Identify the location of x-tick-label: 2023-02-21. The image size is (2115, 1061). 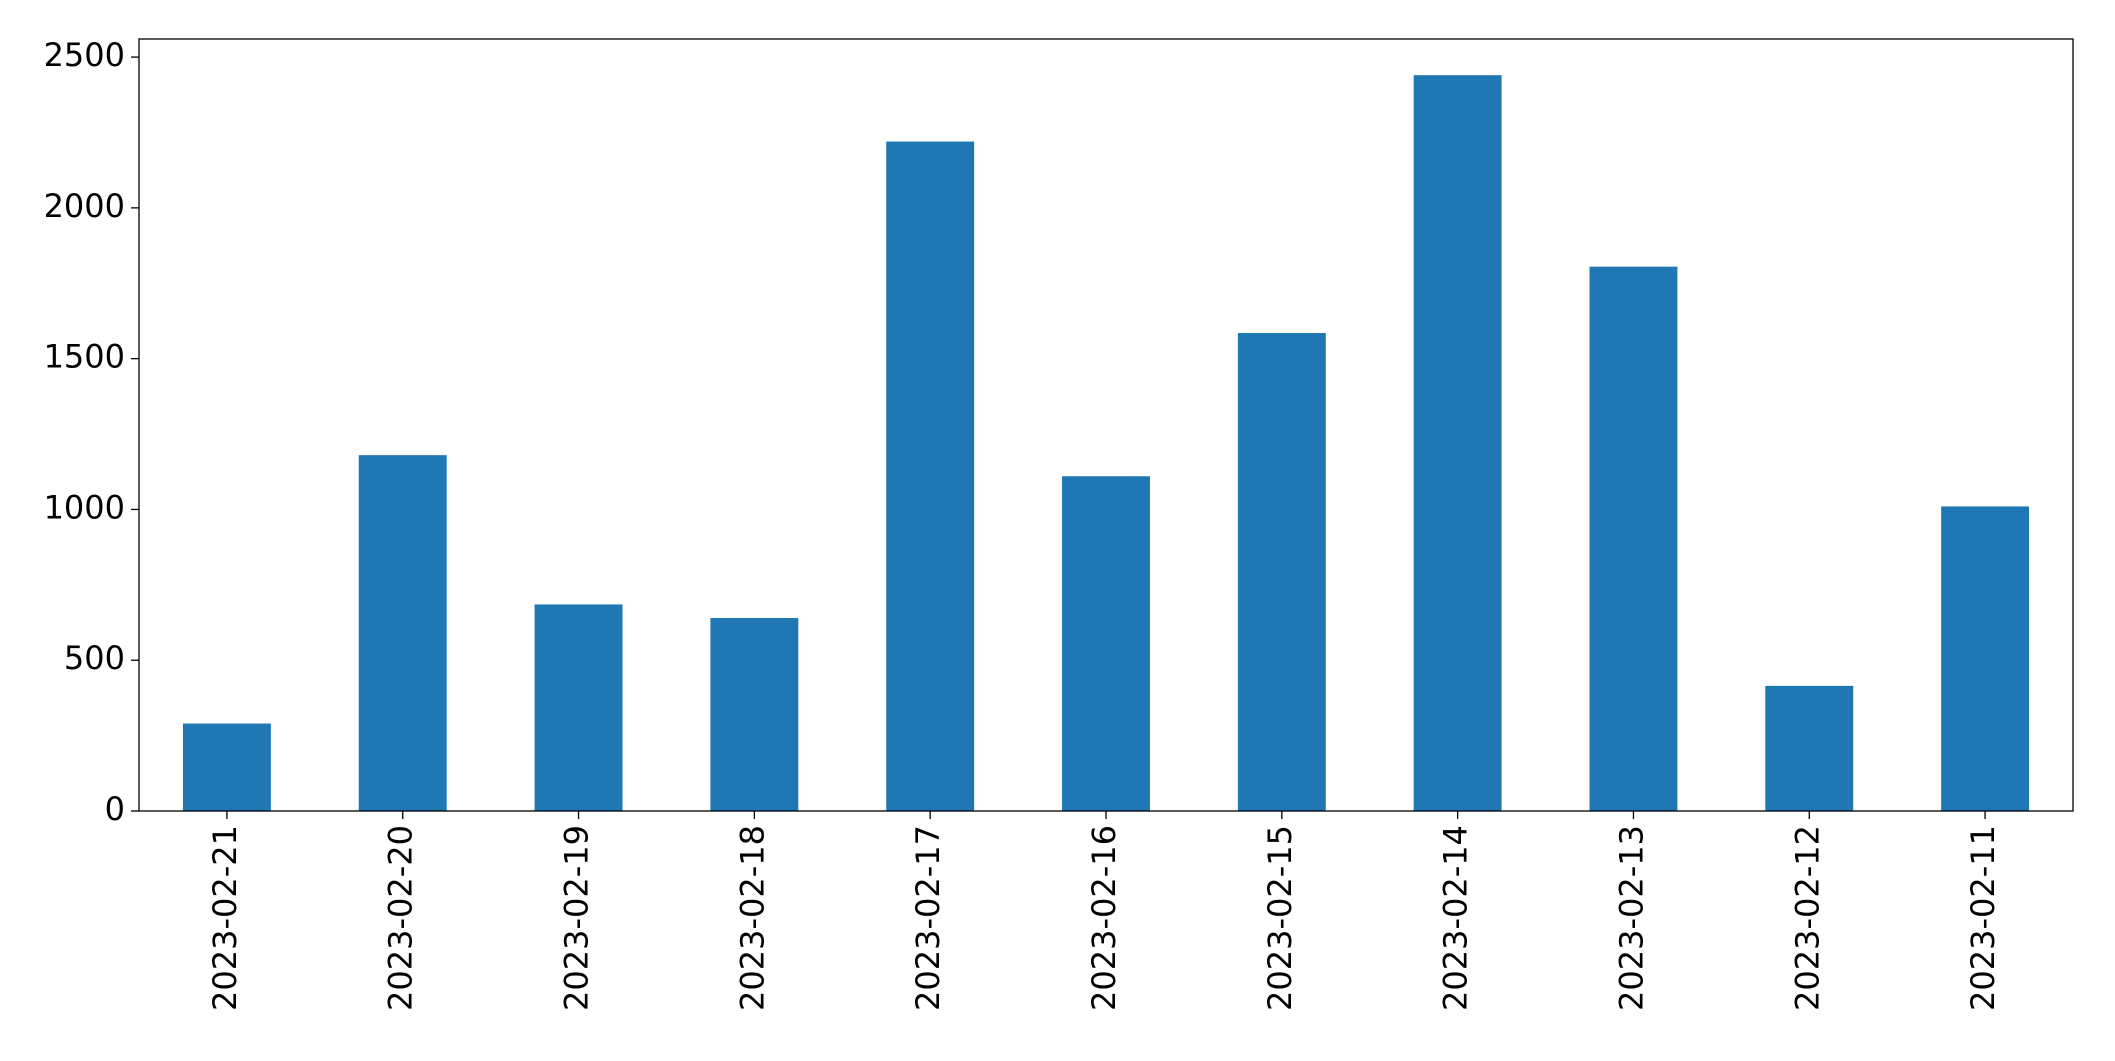
(225, 918).